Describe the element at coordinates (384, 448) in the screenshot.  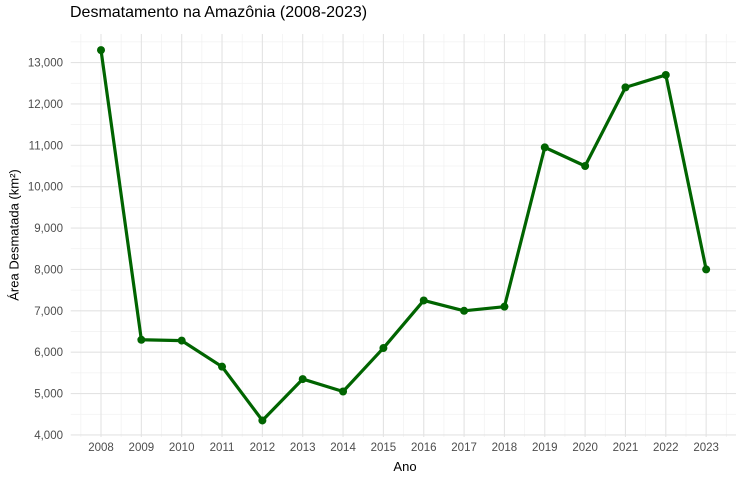
I see `x-tick-label: 2015` at that location.